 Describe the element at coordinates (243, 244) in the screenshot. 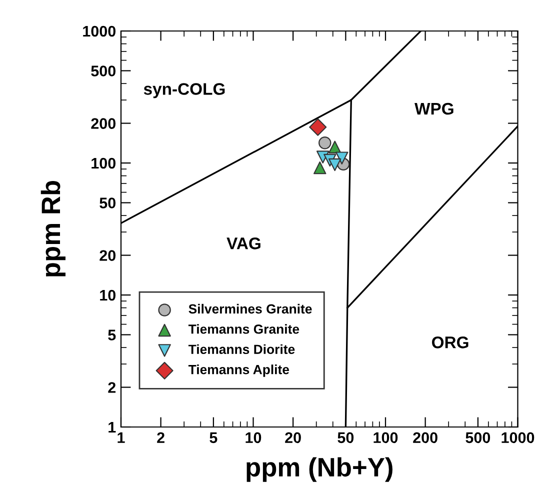

I see `annotation: VAG` at that location.